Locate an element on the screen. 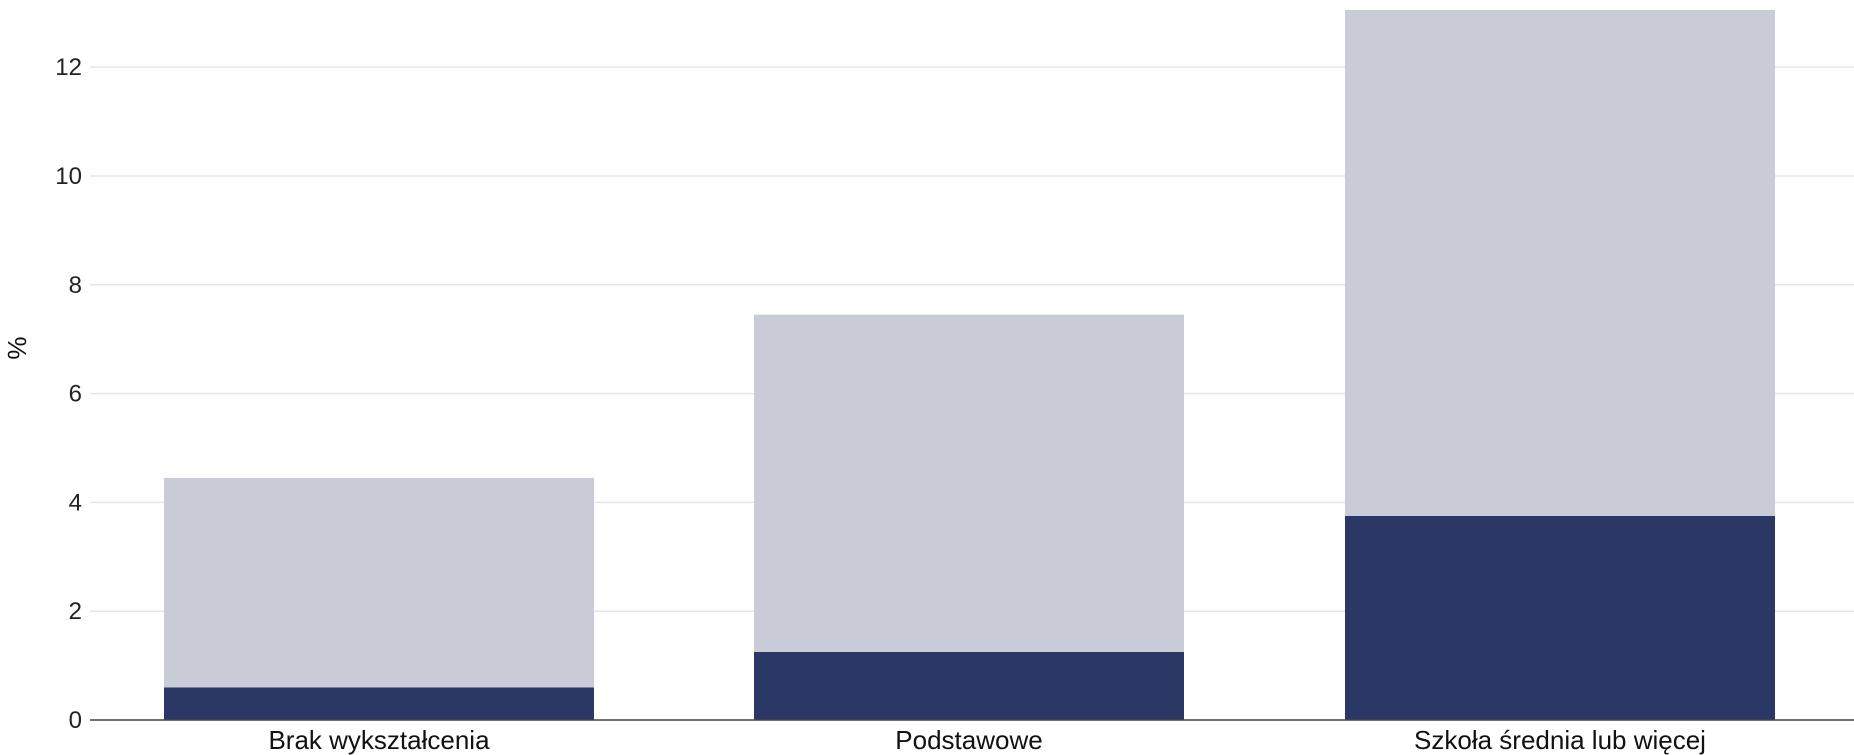  y-tick-label: 6 is located at coordinates (75, 394).